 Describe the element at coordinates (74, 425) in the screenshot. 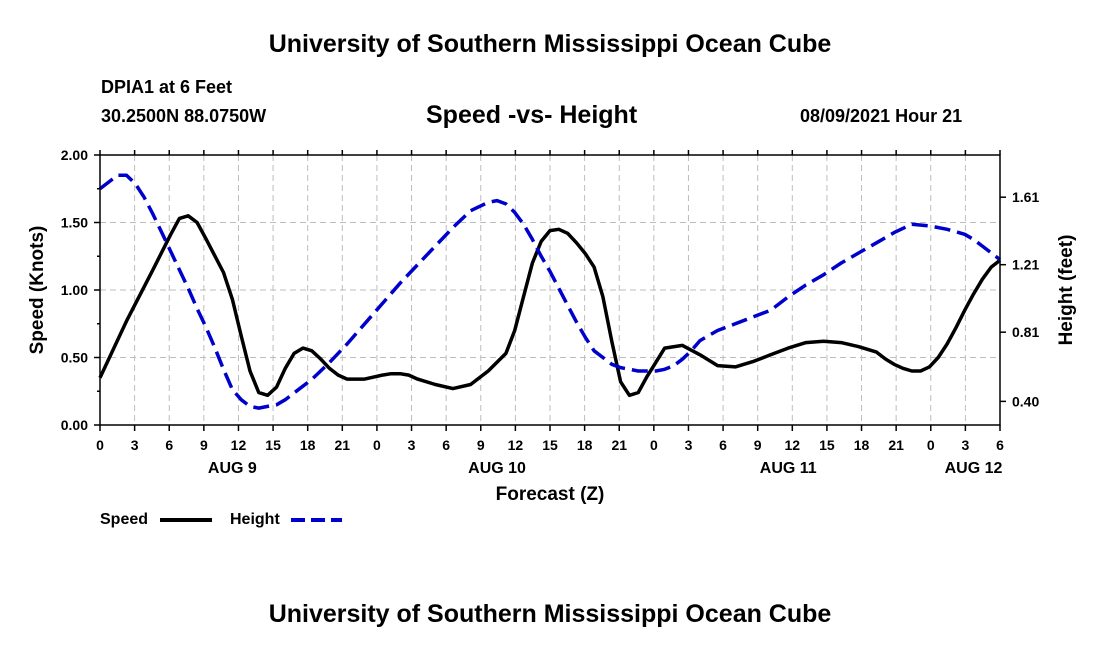

I see `y-tick-label: 0.00` at that location.